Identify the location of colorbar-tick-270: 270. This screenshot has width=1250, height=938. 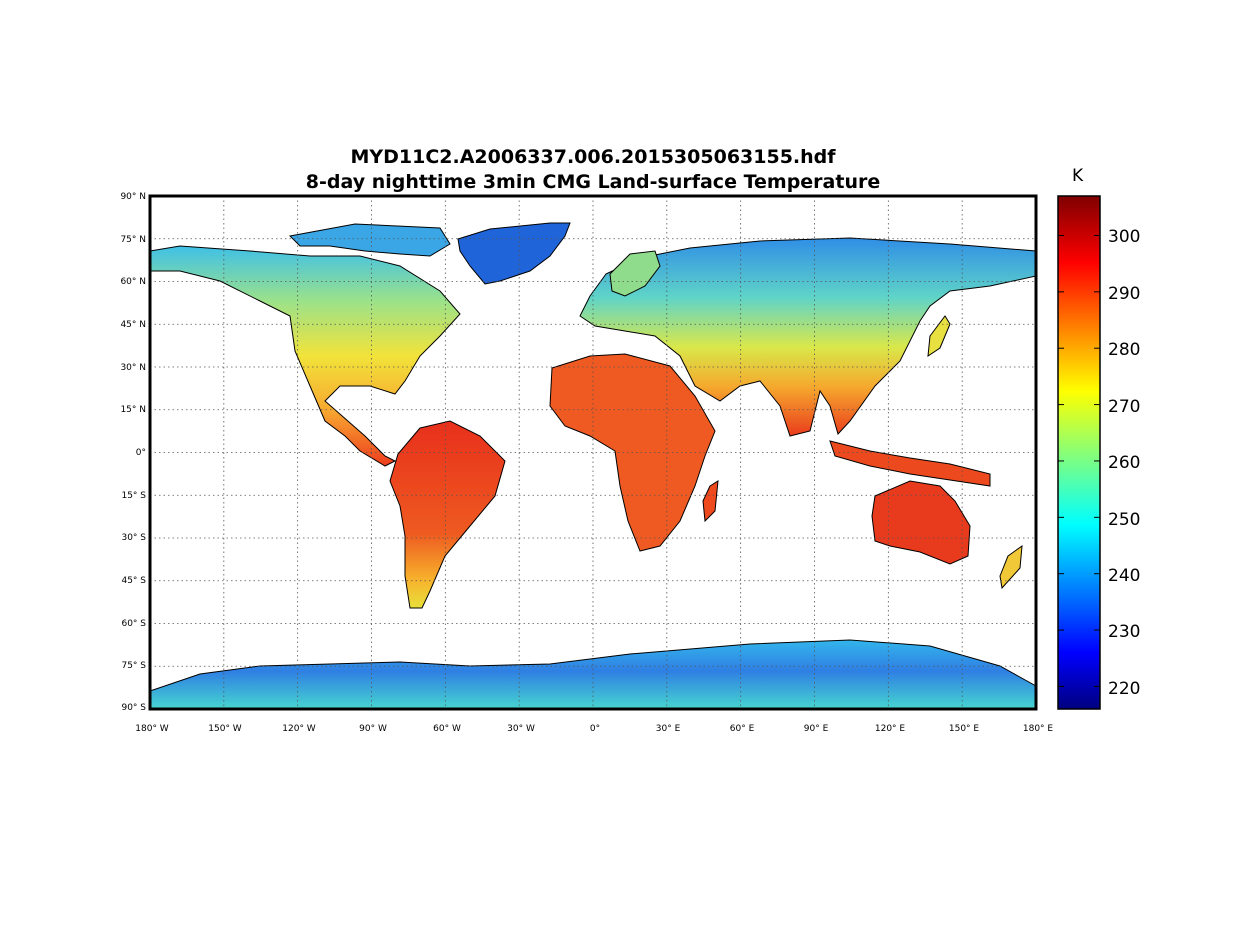
(1124, 407).